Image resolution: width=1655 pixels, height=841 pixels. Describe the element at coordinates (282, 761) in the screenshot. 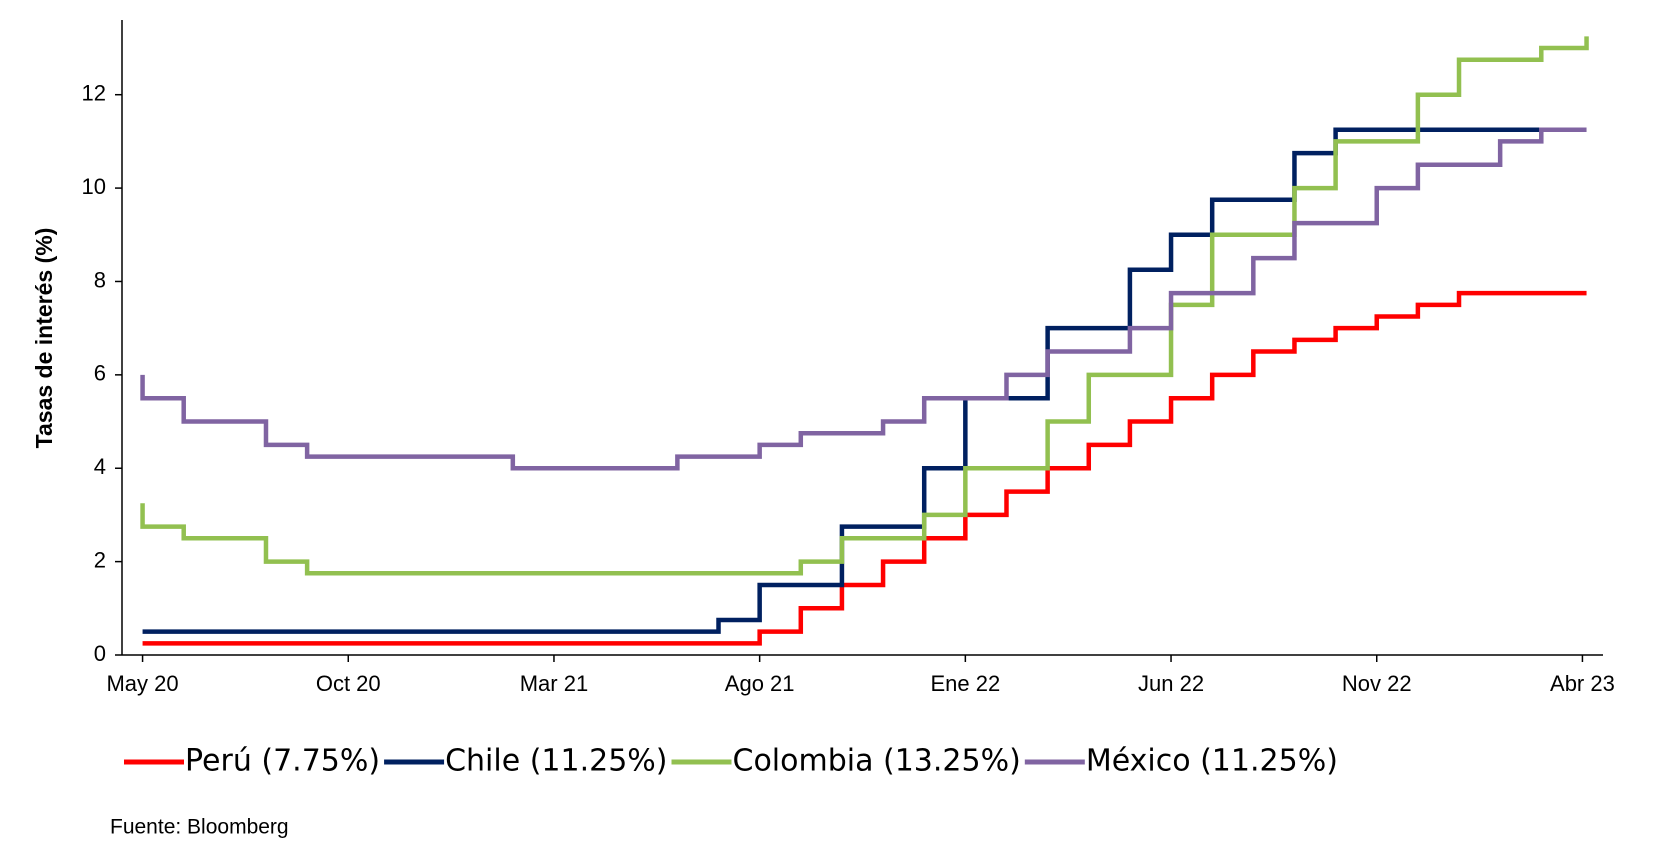

I see `legend-text: Perú (7.75%)` at that location.